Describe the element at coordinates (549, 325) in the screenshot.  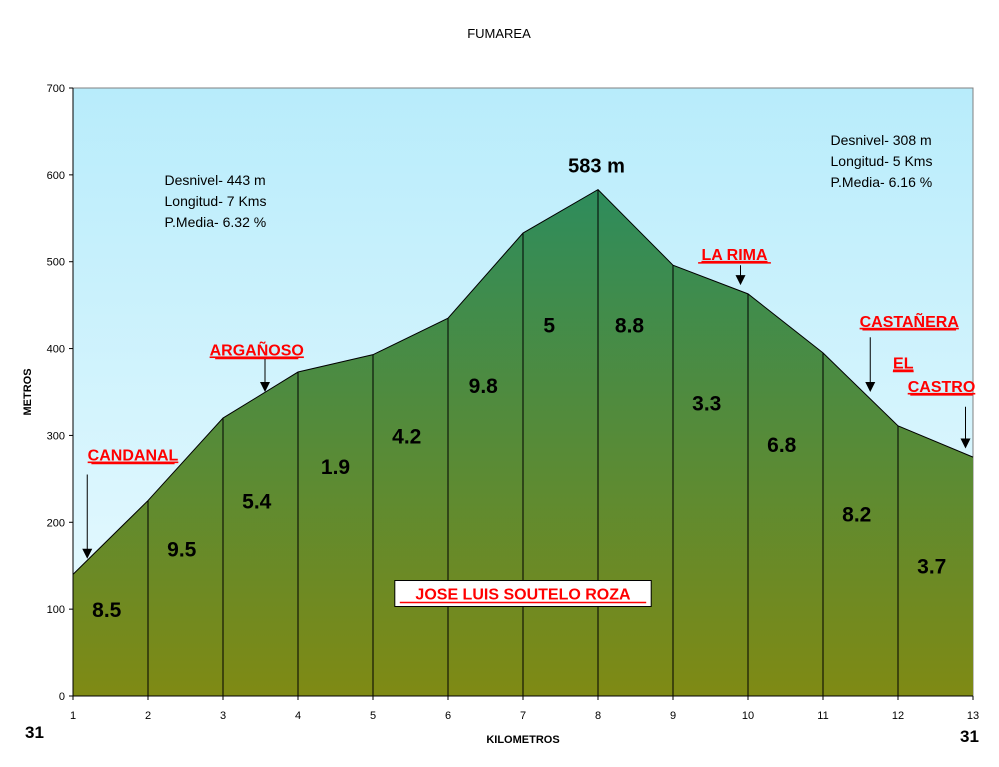
I see `segment-grade-label: 5` at that location.